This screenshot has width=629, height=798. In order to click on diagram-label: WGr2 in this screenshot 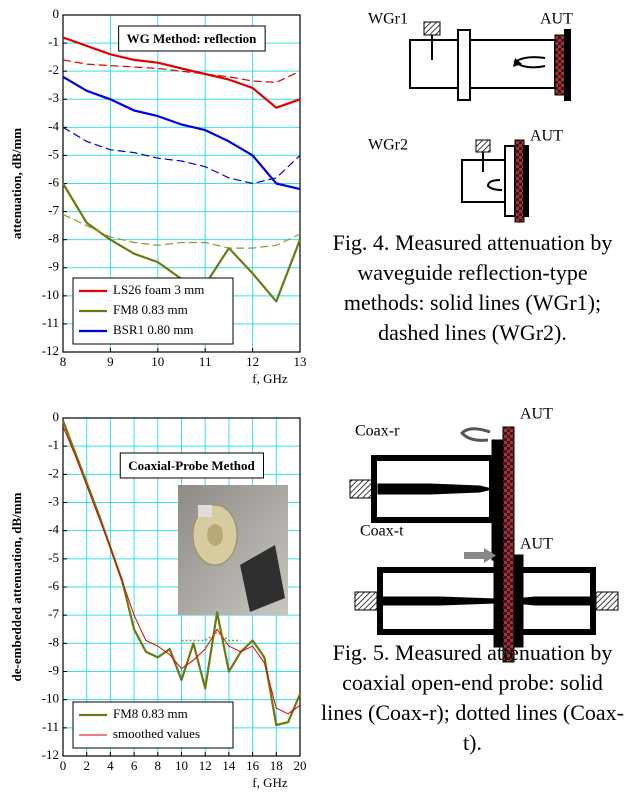, I will do `click(388, 145)`.